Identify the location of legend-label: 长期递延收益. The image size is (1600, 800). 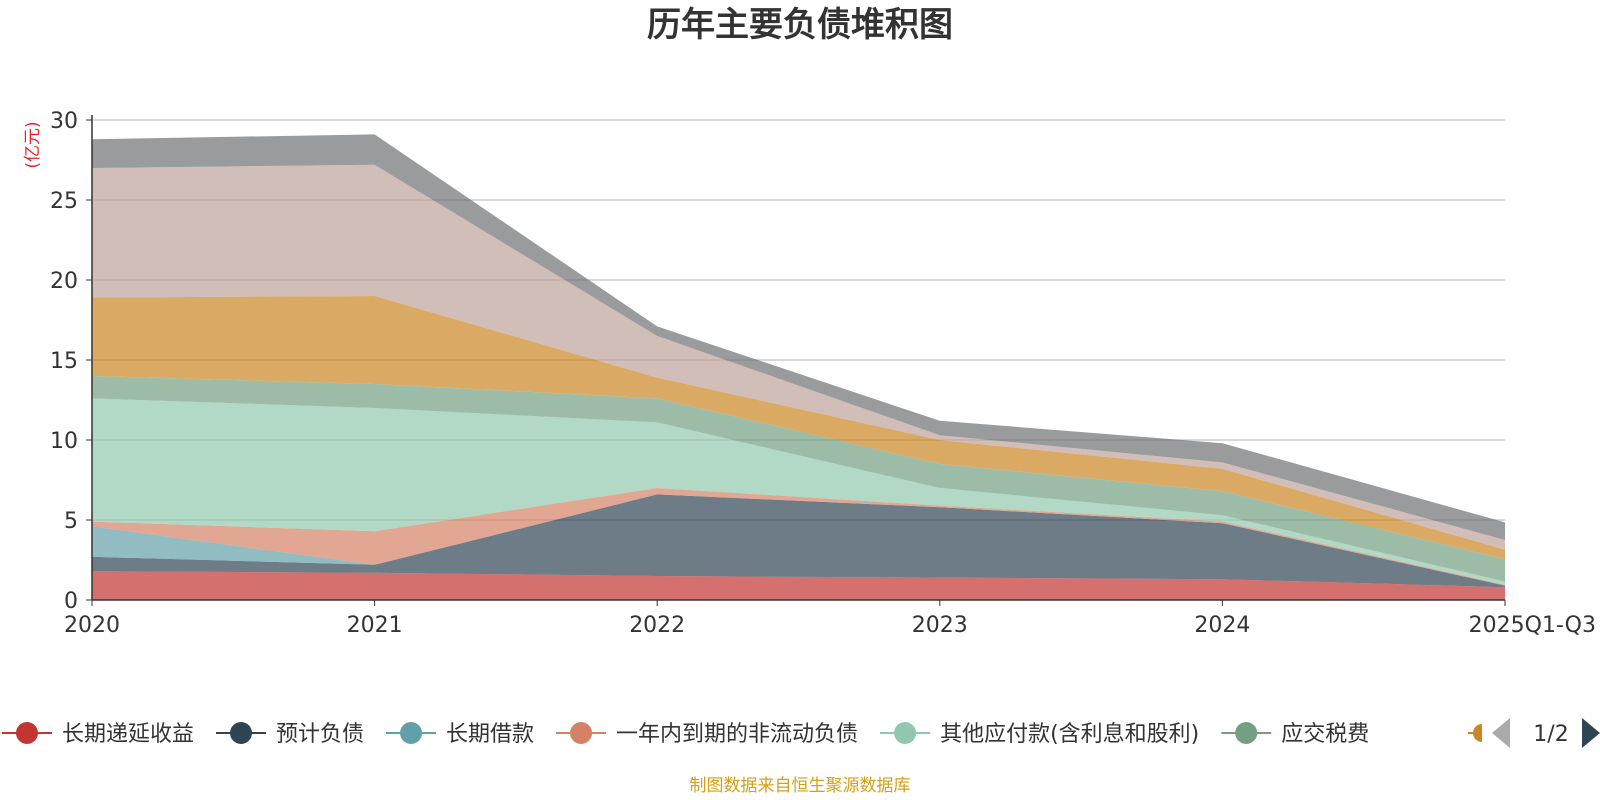
(128, 734).